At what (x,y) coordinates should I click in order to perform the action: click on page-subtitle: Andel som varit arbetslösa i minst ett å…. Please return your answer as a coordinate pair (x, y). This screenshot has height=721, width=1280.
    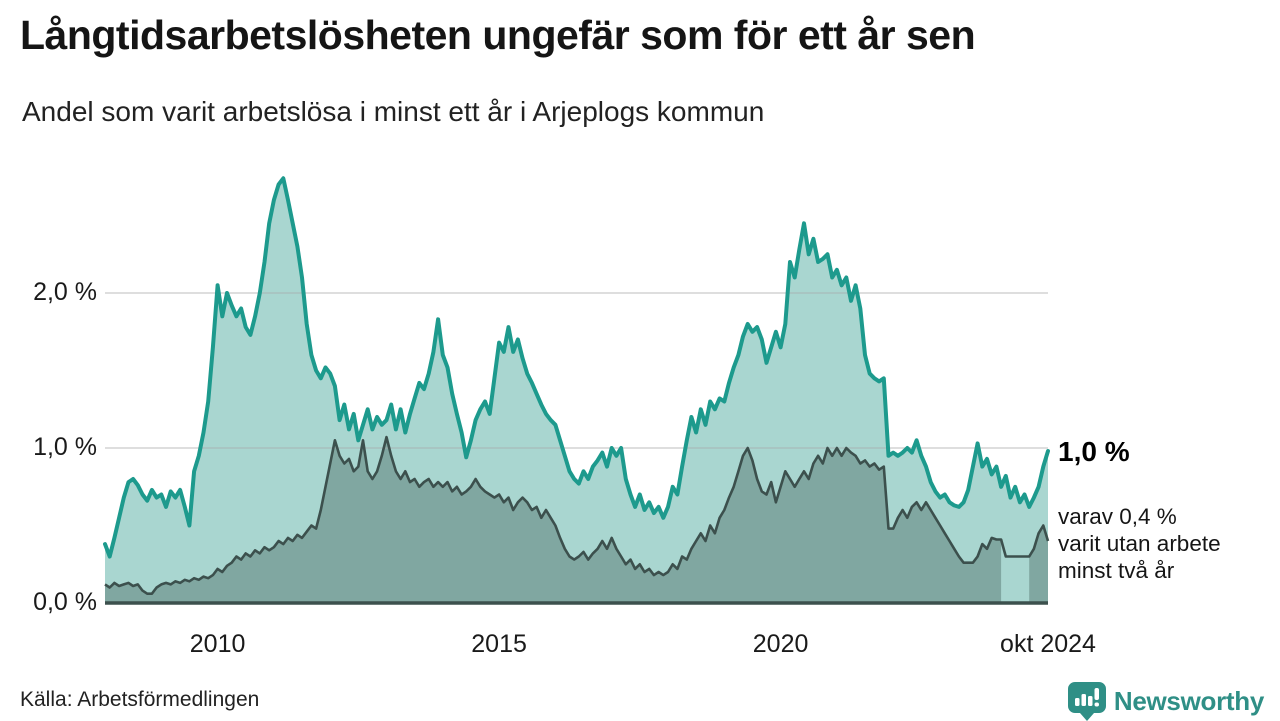
    Looking at the image, I should click on (393, 111).